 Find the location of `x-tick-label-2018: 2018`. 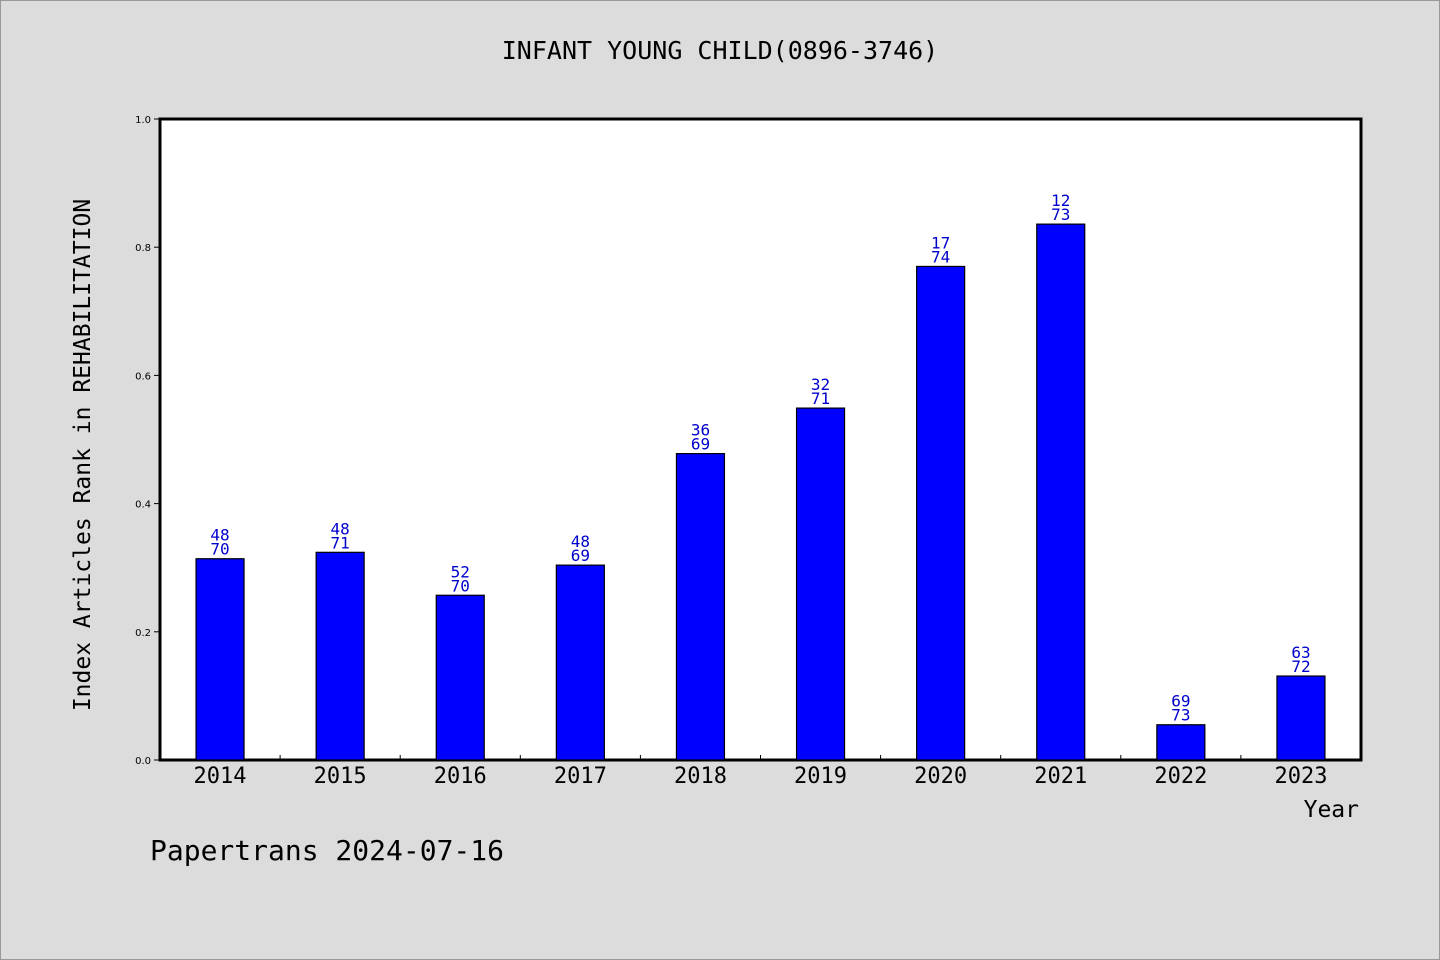

x-tick-label-2018: 2018 is located at coordinates (700, 776).